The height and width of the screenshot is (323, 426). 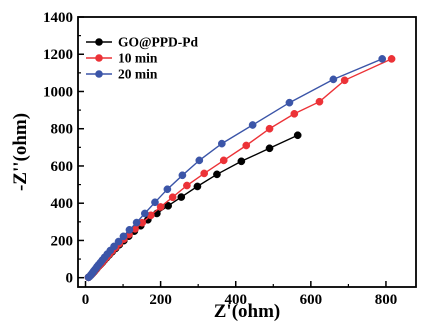 What do you see at coordinates (62, 167) in the screenshot?
I see `y-tick-label: 600` at bounding box center [62, 167].